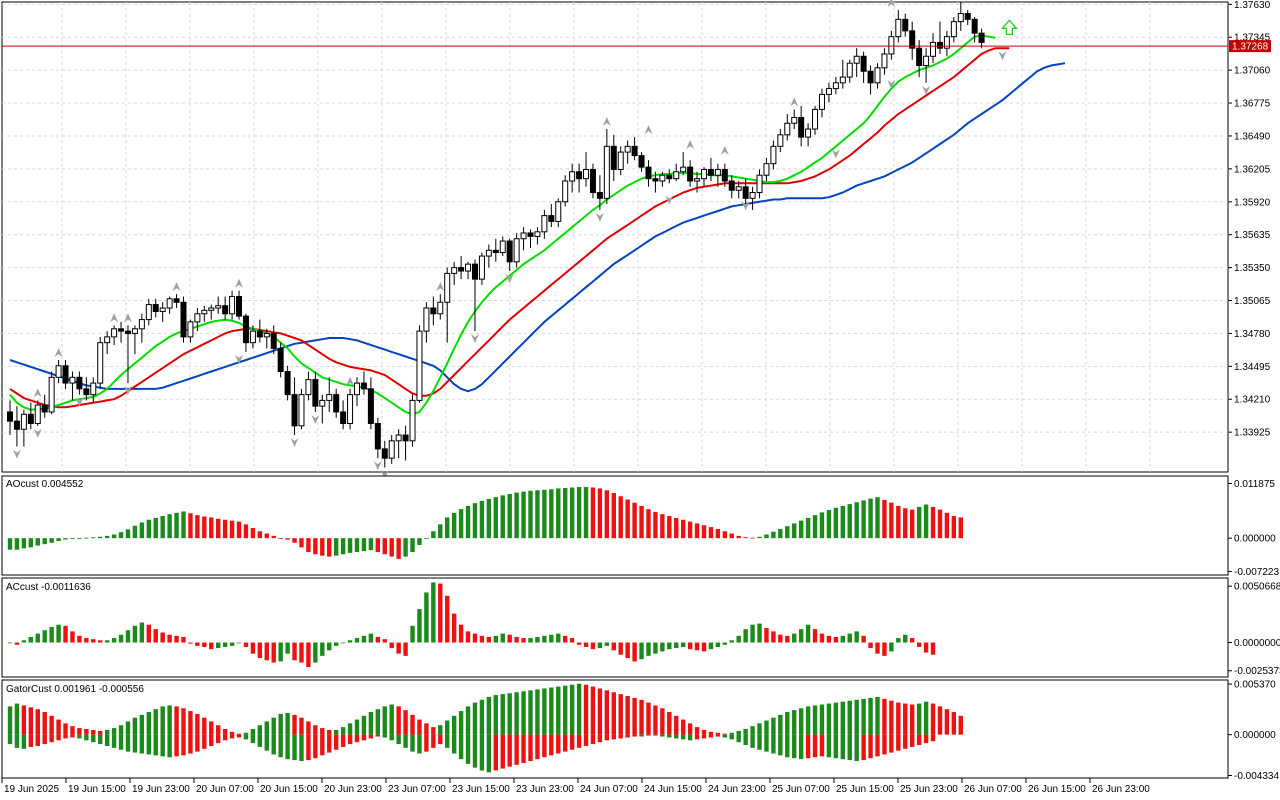 This screenshot has width=1280, height=800. I want to click on gator-indicator-panel: 0.005370 0.000000 -0.004334, so click(640, 730).